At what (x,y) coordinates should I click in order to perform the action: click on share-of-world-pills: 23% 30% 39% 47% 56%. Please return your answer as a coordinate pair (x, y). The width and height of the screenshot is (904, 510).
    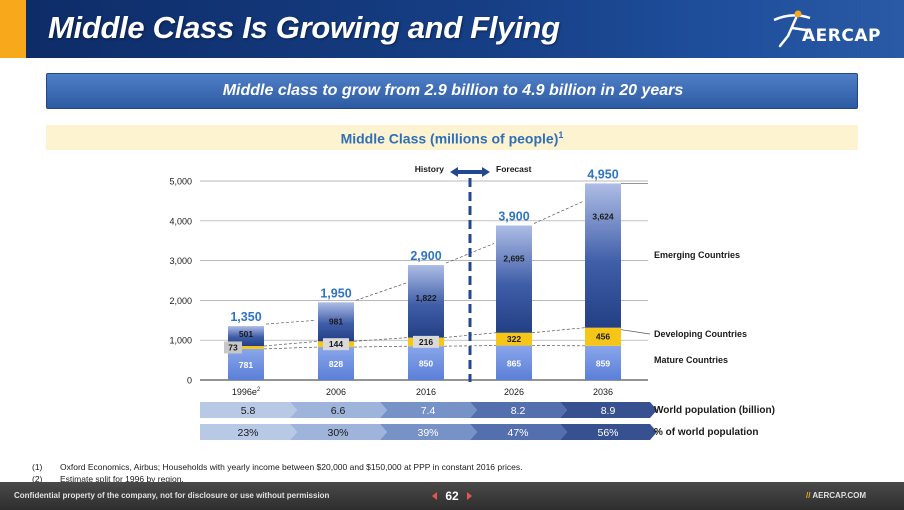
    Looking at the image, I should click on (428, 432).